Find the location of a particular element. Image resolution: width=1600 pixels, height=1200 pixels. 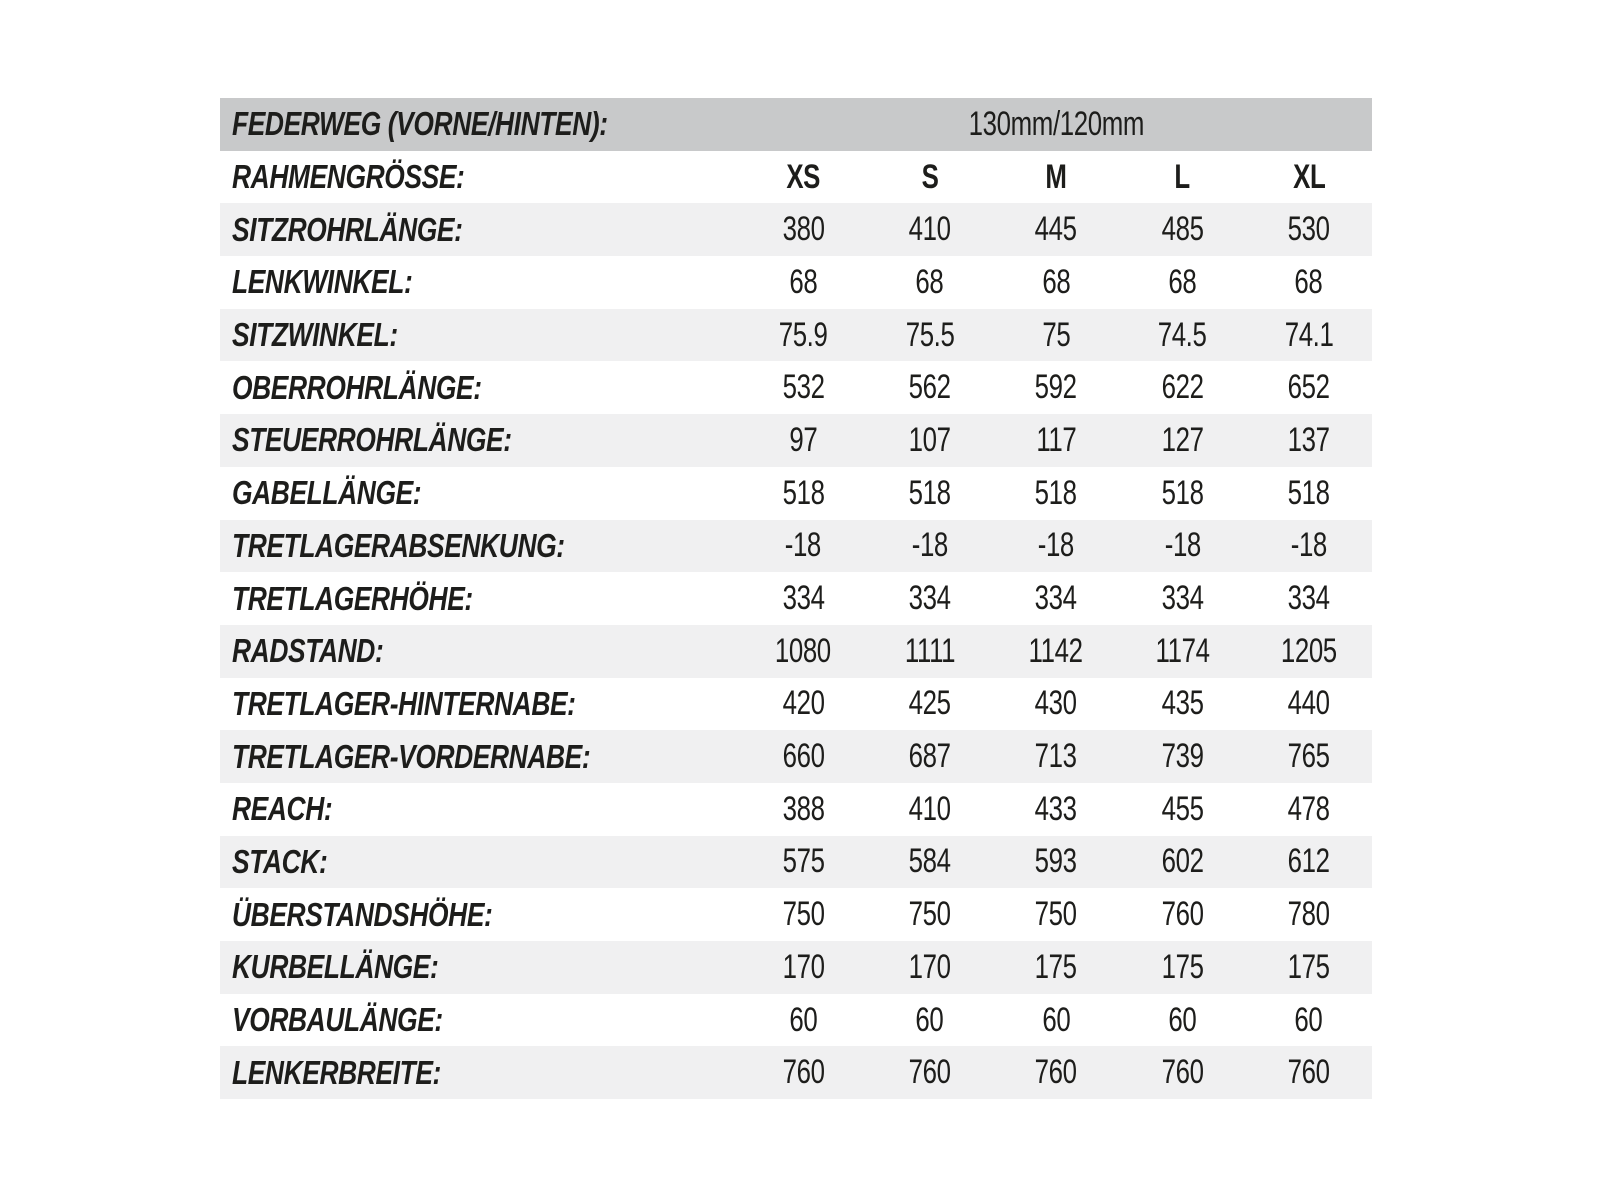

row-value-cell: 1205 is located at coordinates (1309, 651).